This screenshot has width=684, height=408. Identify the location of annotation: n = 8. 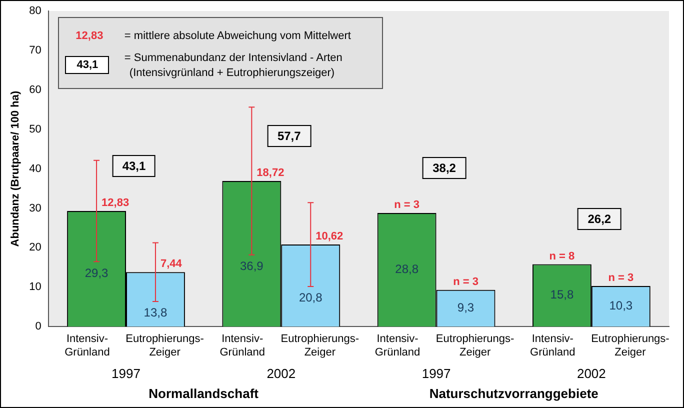
(562, 256).